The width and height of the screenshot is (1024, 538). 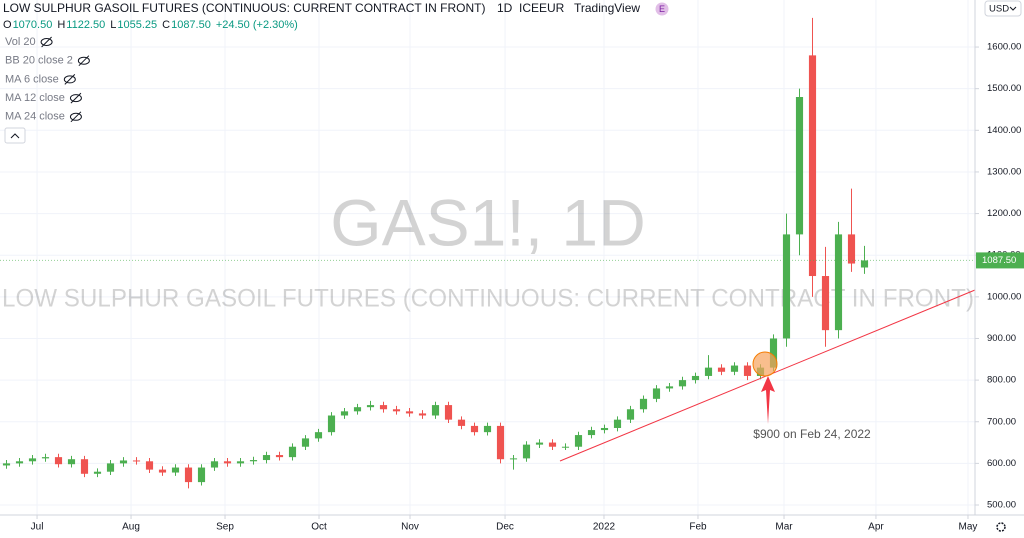 I want to click on x-tick-label: Dec, so click(x=505, y=527).